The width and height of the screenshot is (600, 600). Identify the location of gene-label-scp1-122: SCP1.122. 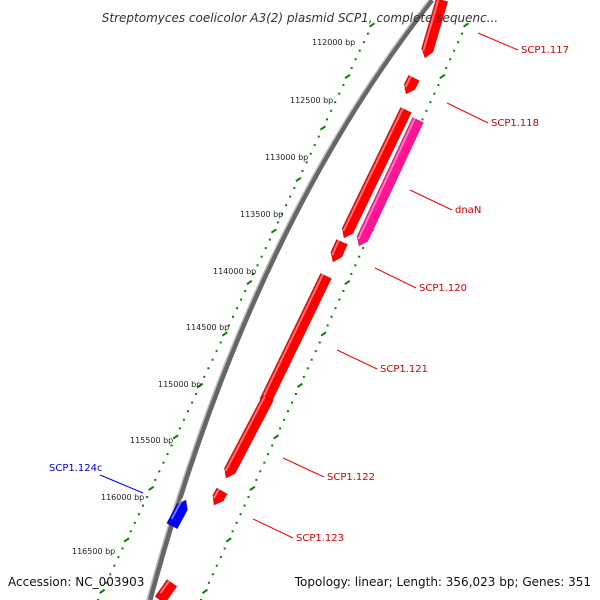
(351, 477).